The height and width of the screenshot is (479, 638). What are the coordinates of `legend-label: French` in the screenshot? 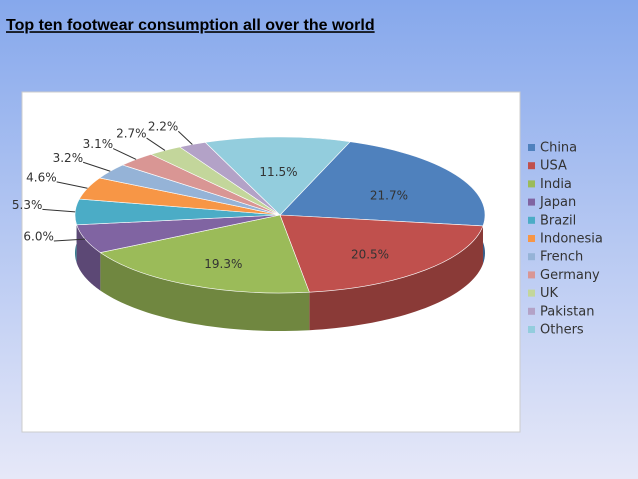 It's located at (561, 257).